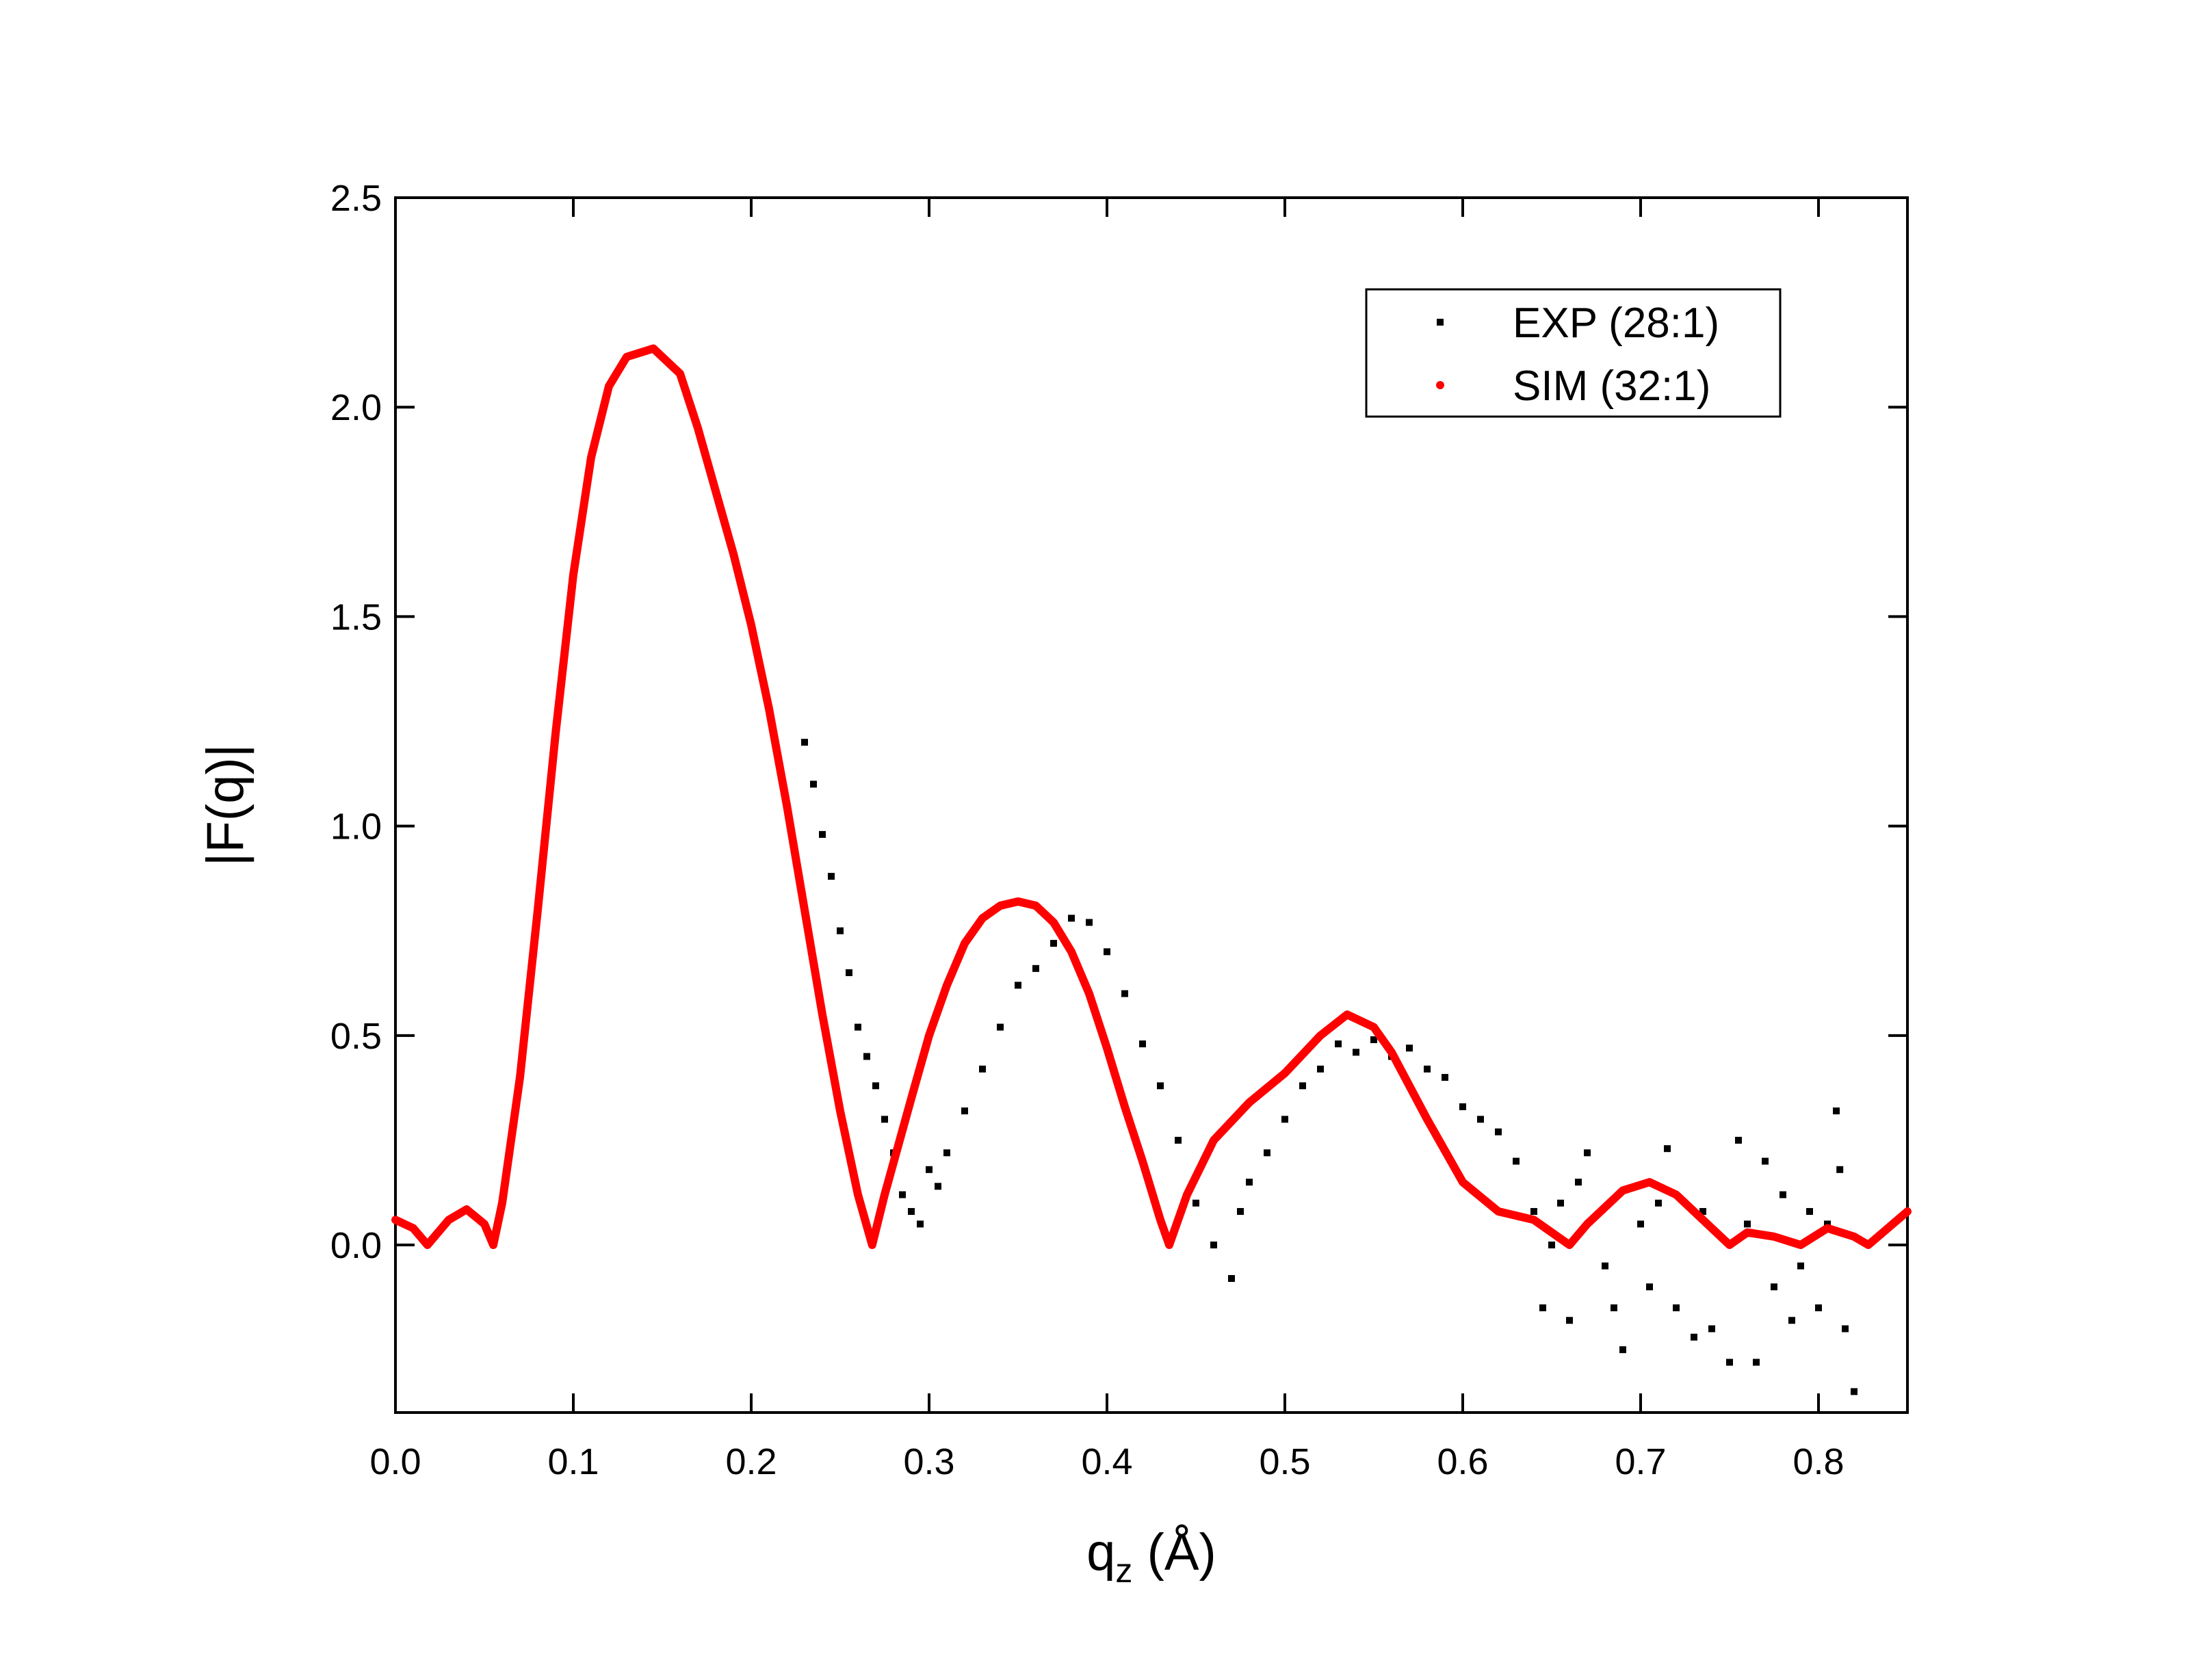 The height and width of the screenshot is (1680, 2190). I want to click on y-tick-label: 2.0, so click(356, 407).